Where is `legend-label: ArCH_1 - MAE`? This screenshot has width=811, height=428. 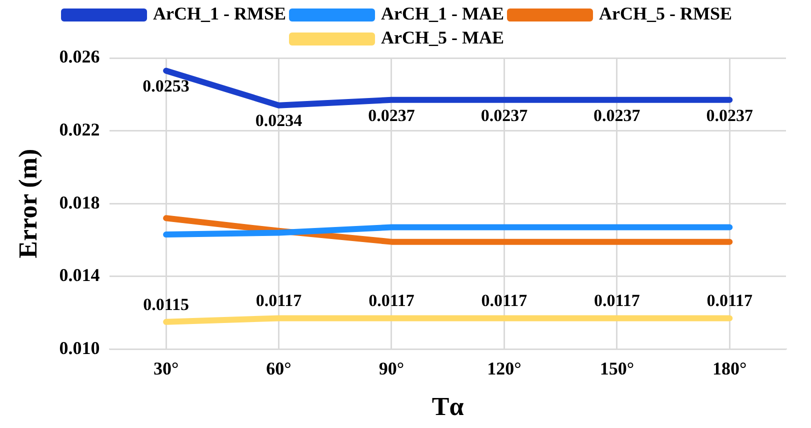 legend-label: ArCH_1 - MAE is located at coordinates (442, 14).